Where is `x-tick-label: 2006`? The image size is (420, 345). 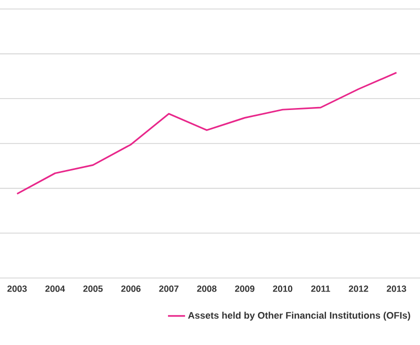 x-tick-label: 2006 is located at coordinates (131, 289).